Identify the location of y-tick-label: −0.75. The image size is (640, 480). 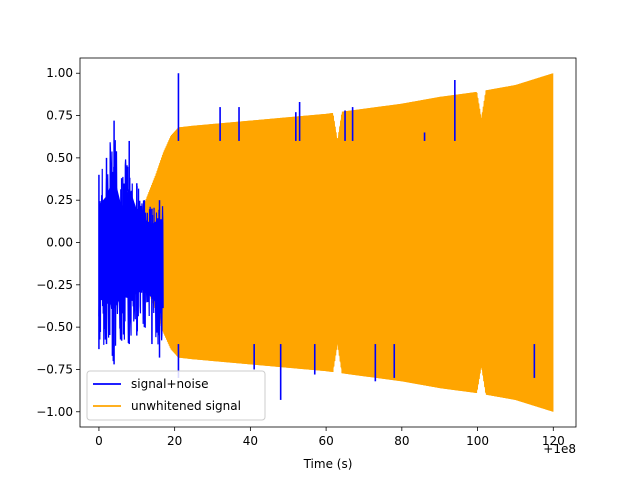
(54, 369).